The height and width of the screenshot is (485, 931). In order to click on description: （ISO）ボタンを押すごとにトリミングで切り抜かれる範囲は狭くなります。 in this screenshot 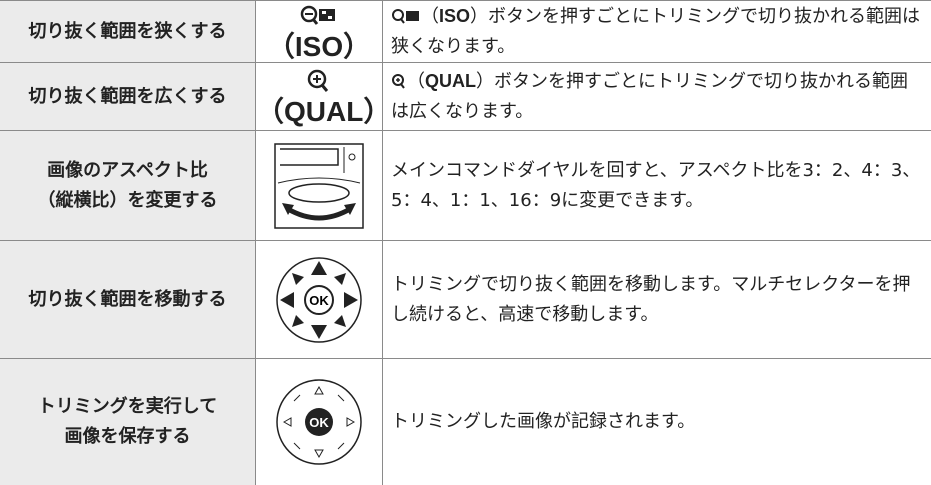, I will do `click(657, 32)`.